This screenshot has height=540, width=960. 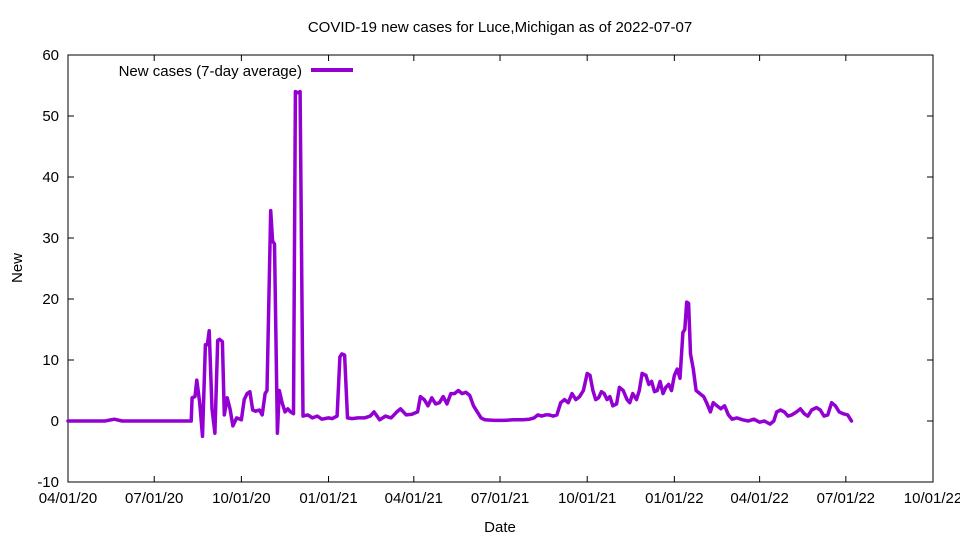 What do you see at coordinates (50, 238) in the screenshot?
I see `y-tick-label: 30` at bounding box center [50, 238].